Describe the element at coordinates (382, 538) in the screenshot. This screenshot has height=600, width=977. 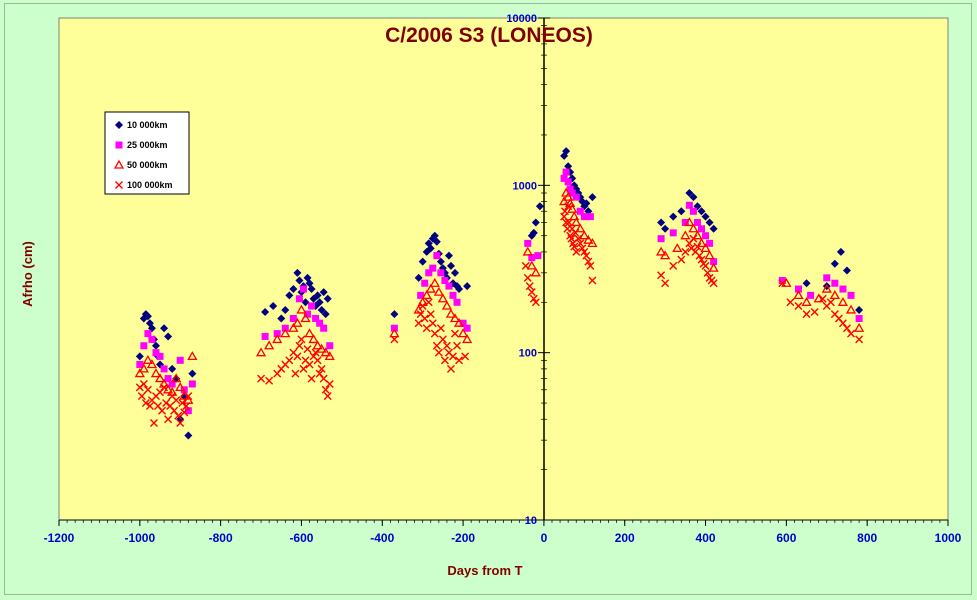
I see `x-tick-label: -400` at that location.